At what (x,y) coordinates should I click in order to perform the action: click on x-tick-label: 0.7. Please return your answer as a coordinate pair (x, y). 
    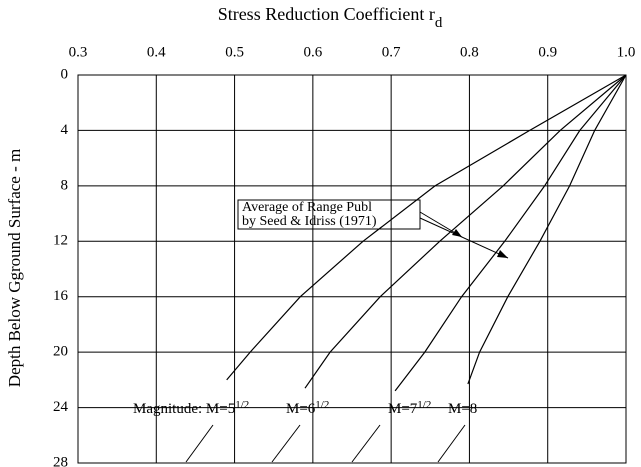
    Looking at the image, I should click on (391, 52).